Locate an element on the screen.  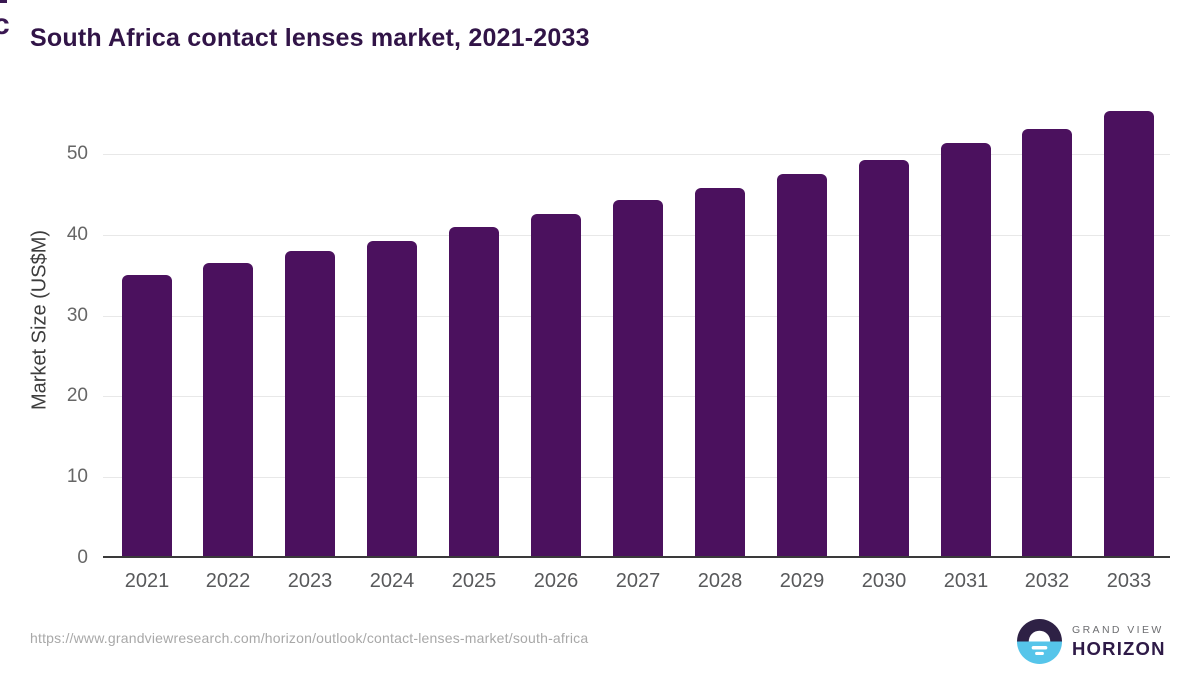
bar-2031 is located at coordinates (966, 350).